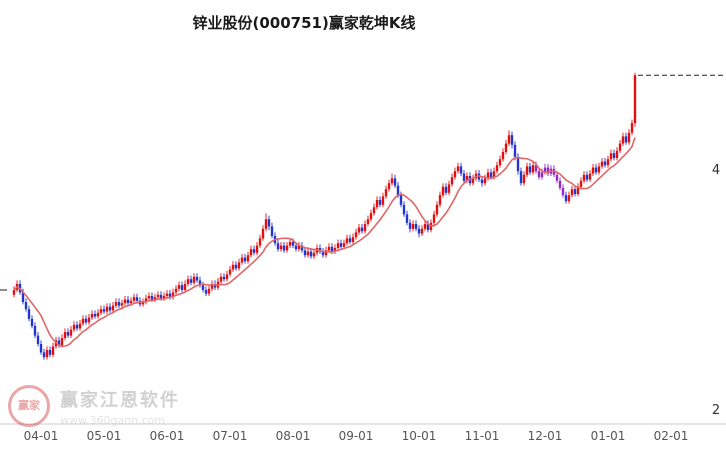 The height and width of the screenshot is (450, 726). What do you see at coordinates (356, 436) in the screenshot?
I see `x-axis-label: 09-01` at bounding box center [356, 436].